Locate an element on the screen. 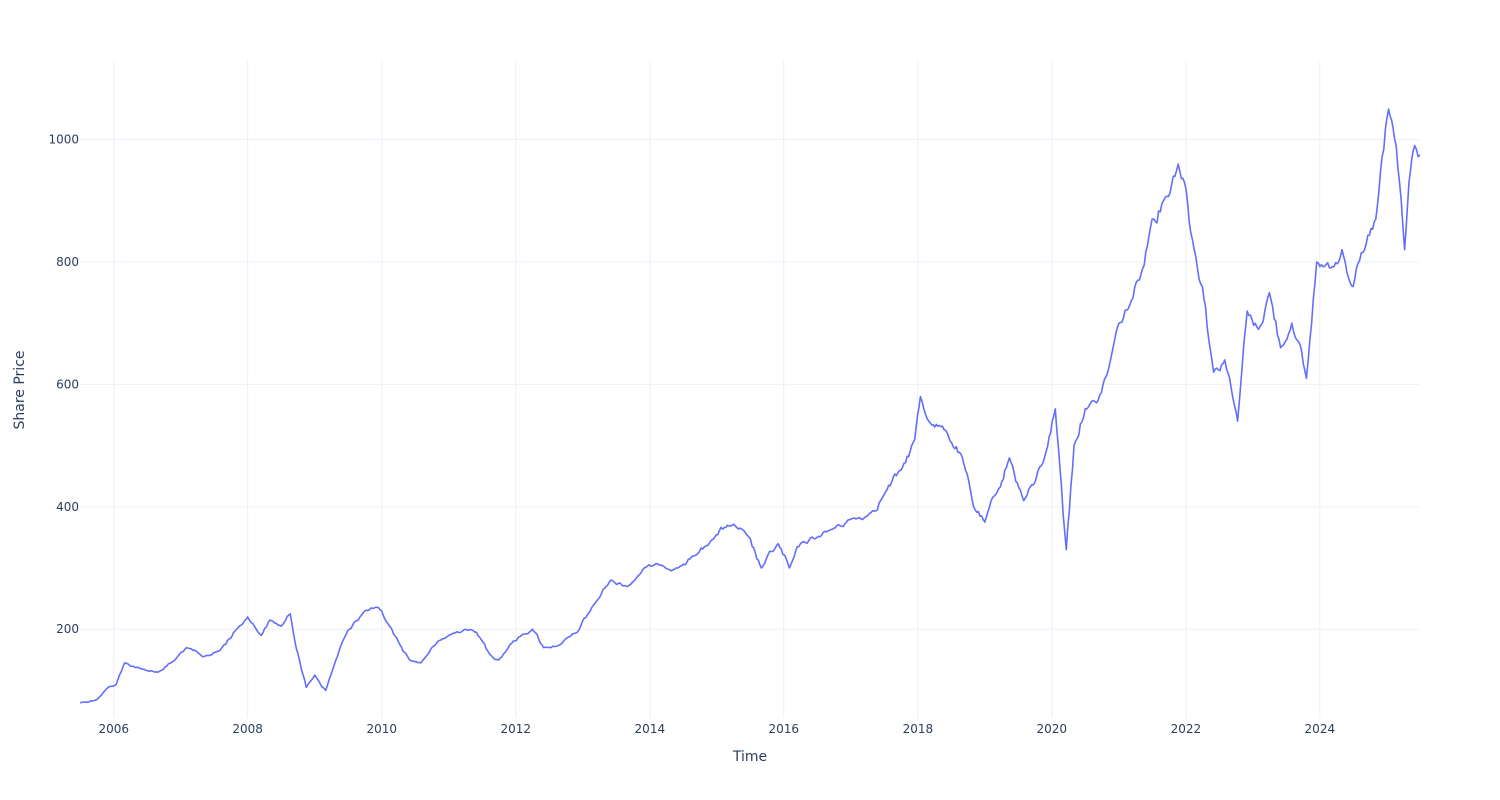 The image size is (1500, 800). y-tick-label-200: 200 is located at coordinates (67, 629).